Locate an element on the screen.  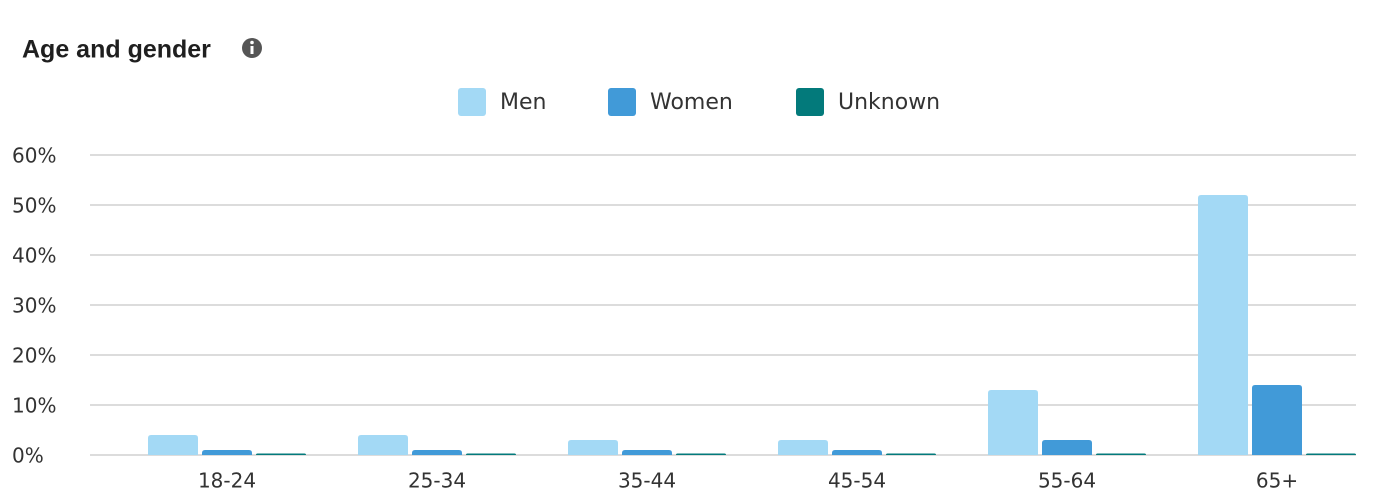
x-tick-label: 18-24 is located at coordinates (227, 481).